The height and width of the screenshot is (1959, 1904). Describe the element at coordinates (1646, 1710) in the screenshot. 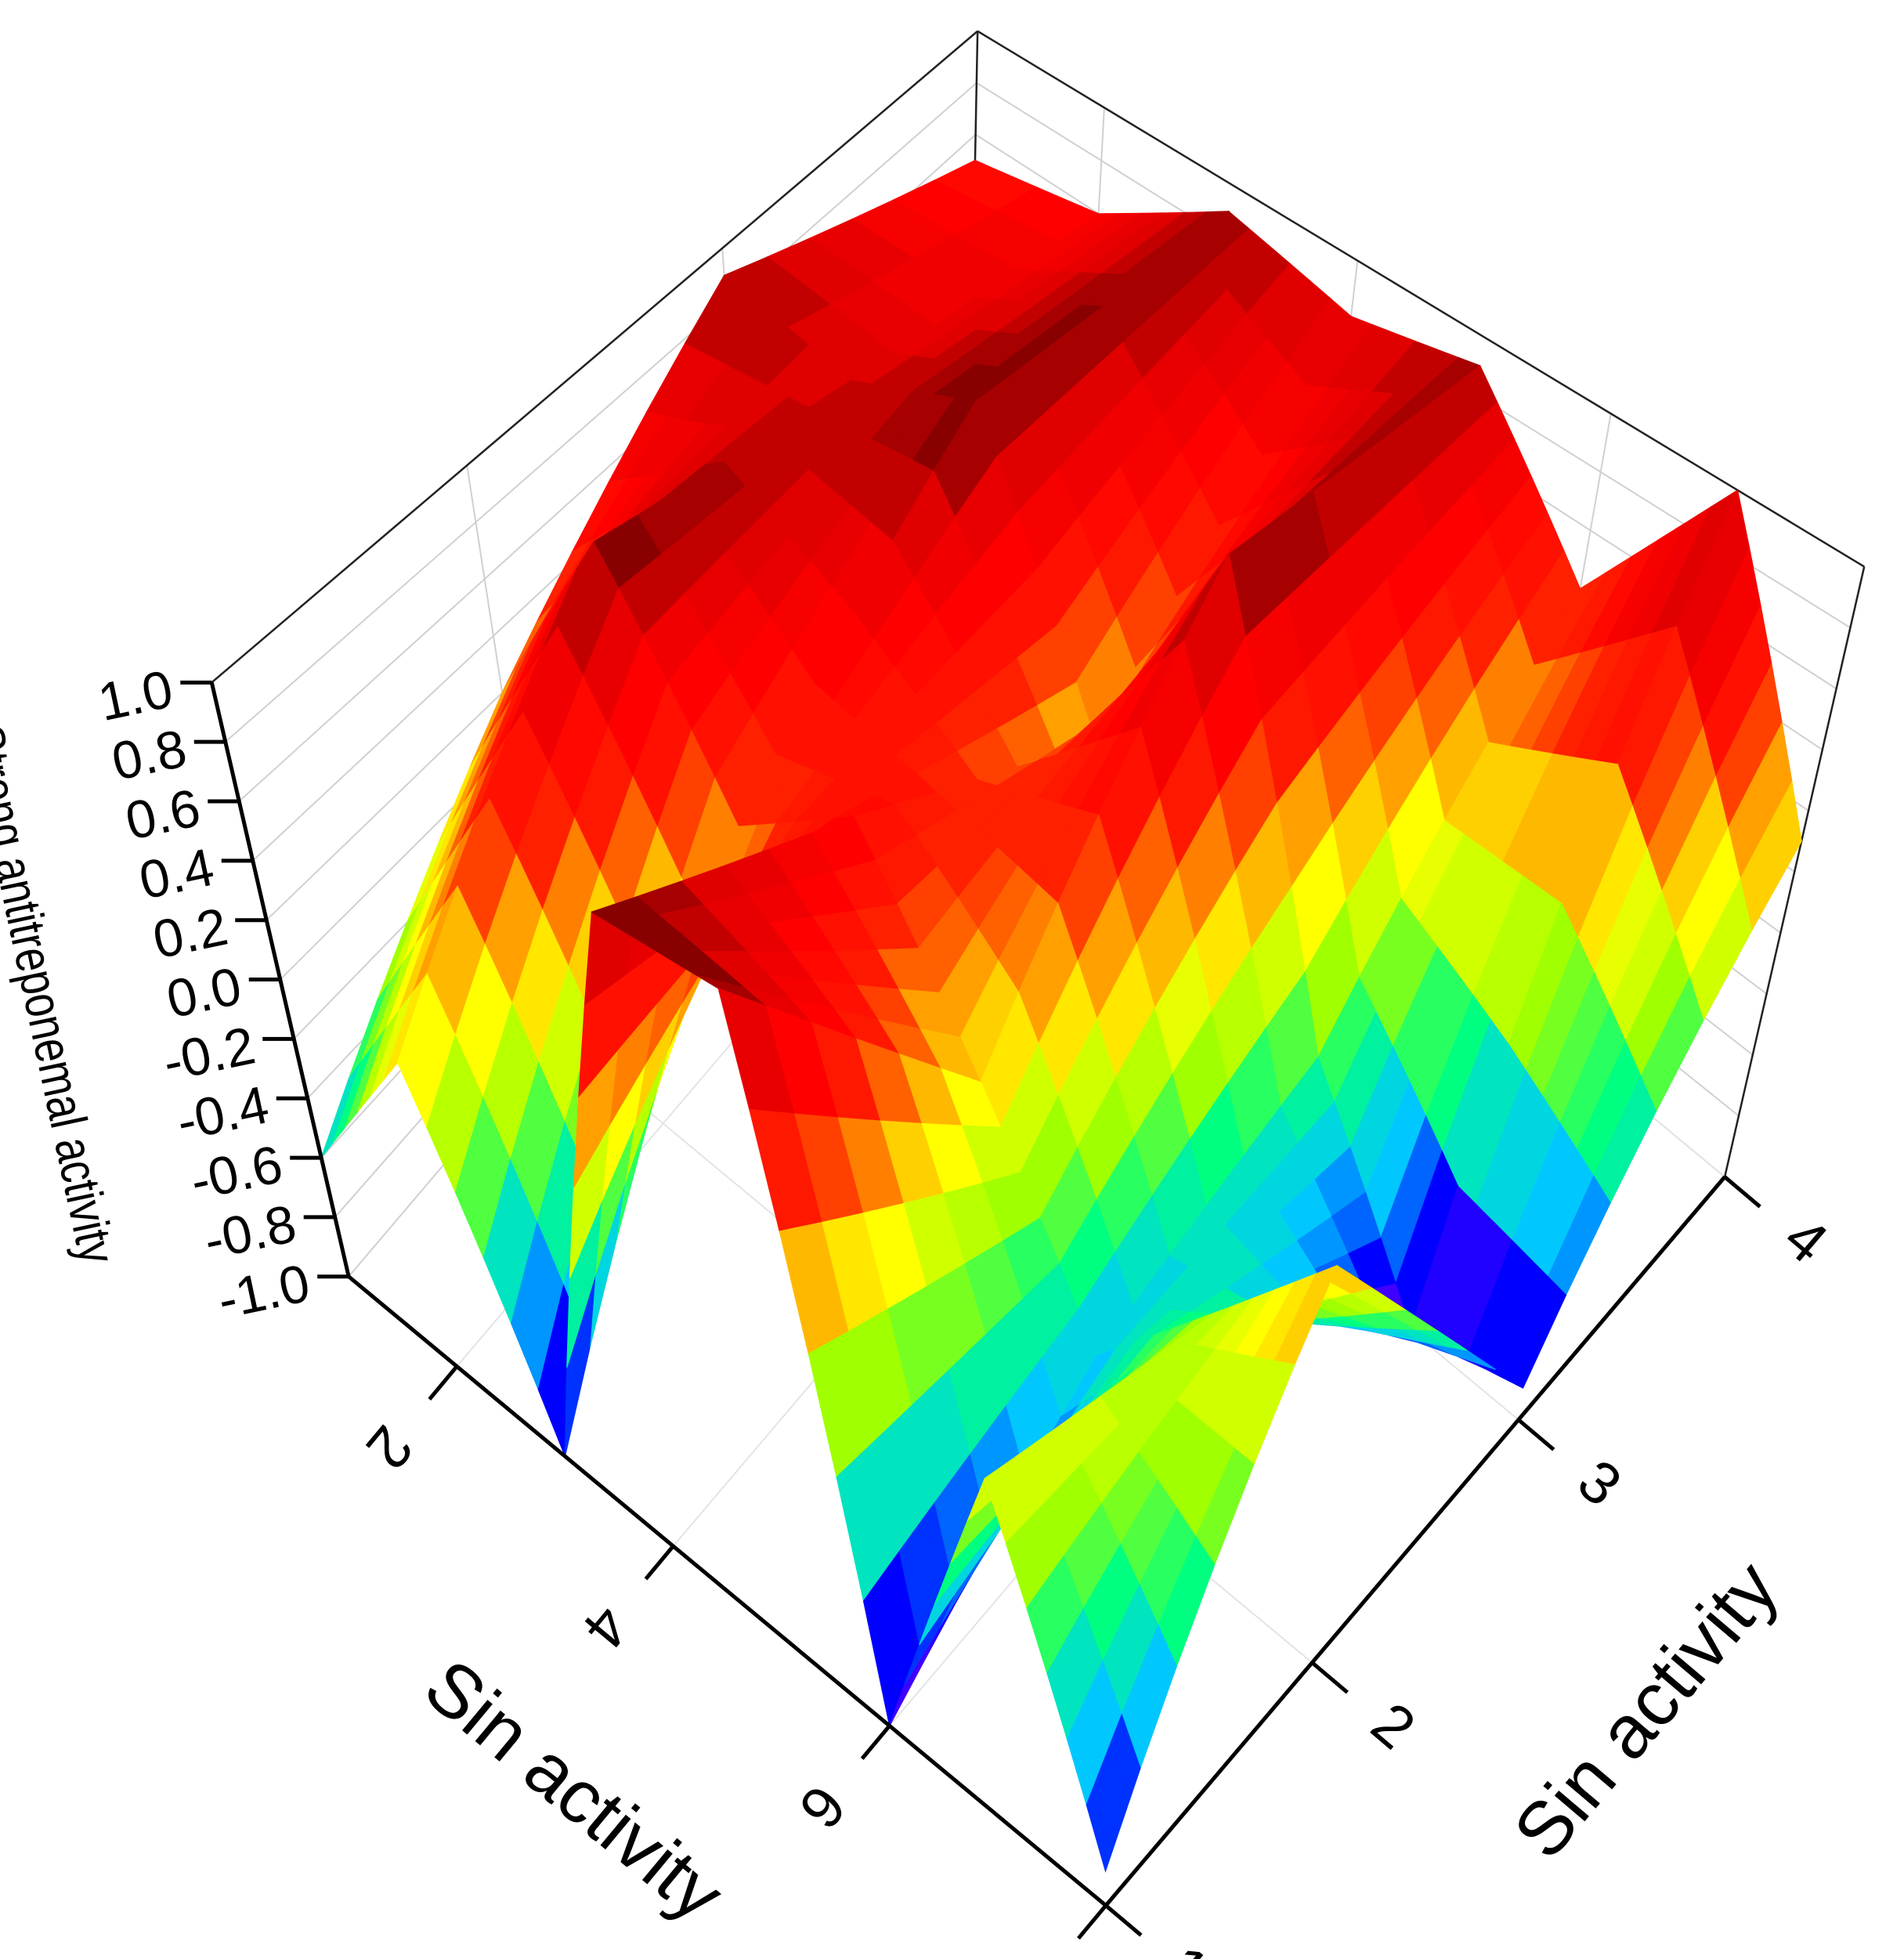

I see `y-axis-title: Sin activity` at that location.